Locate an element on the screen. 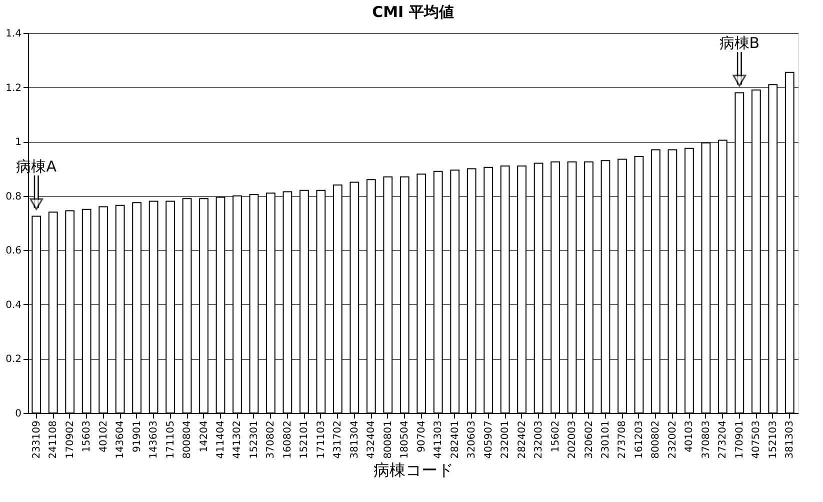  x-tick-label: 40103 is located at coordinates (690, 436).